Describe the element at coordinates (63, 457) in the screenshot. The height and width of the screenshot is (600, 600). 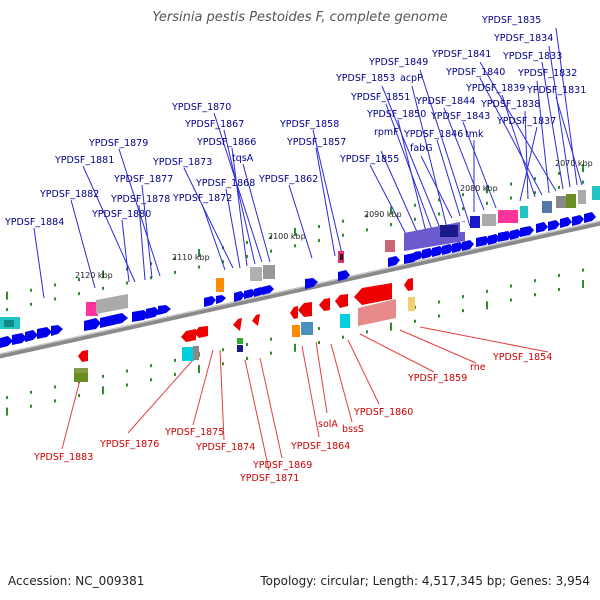
I see `gene-label: YPDSF_1883` at that location.